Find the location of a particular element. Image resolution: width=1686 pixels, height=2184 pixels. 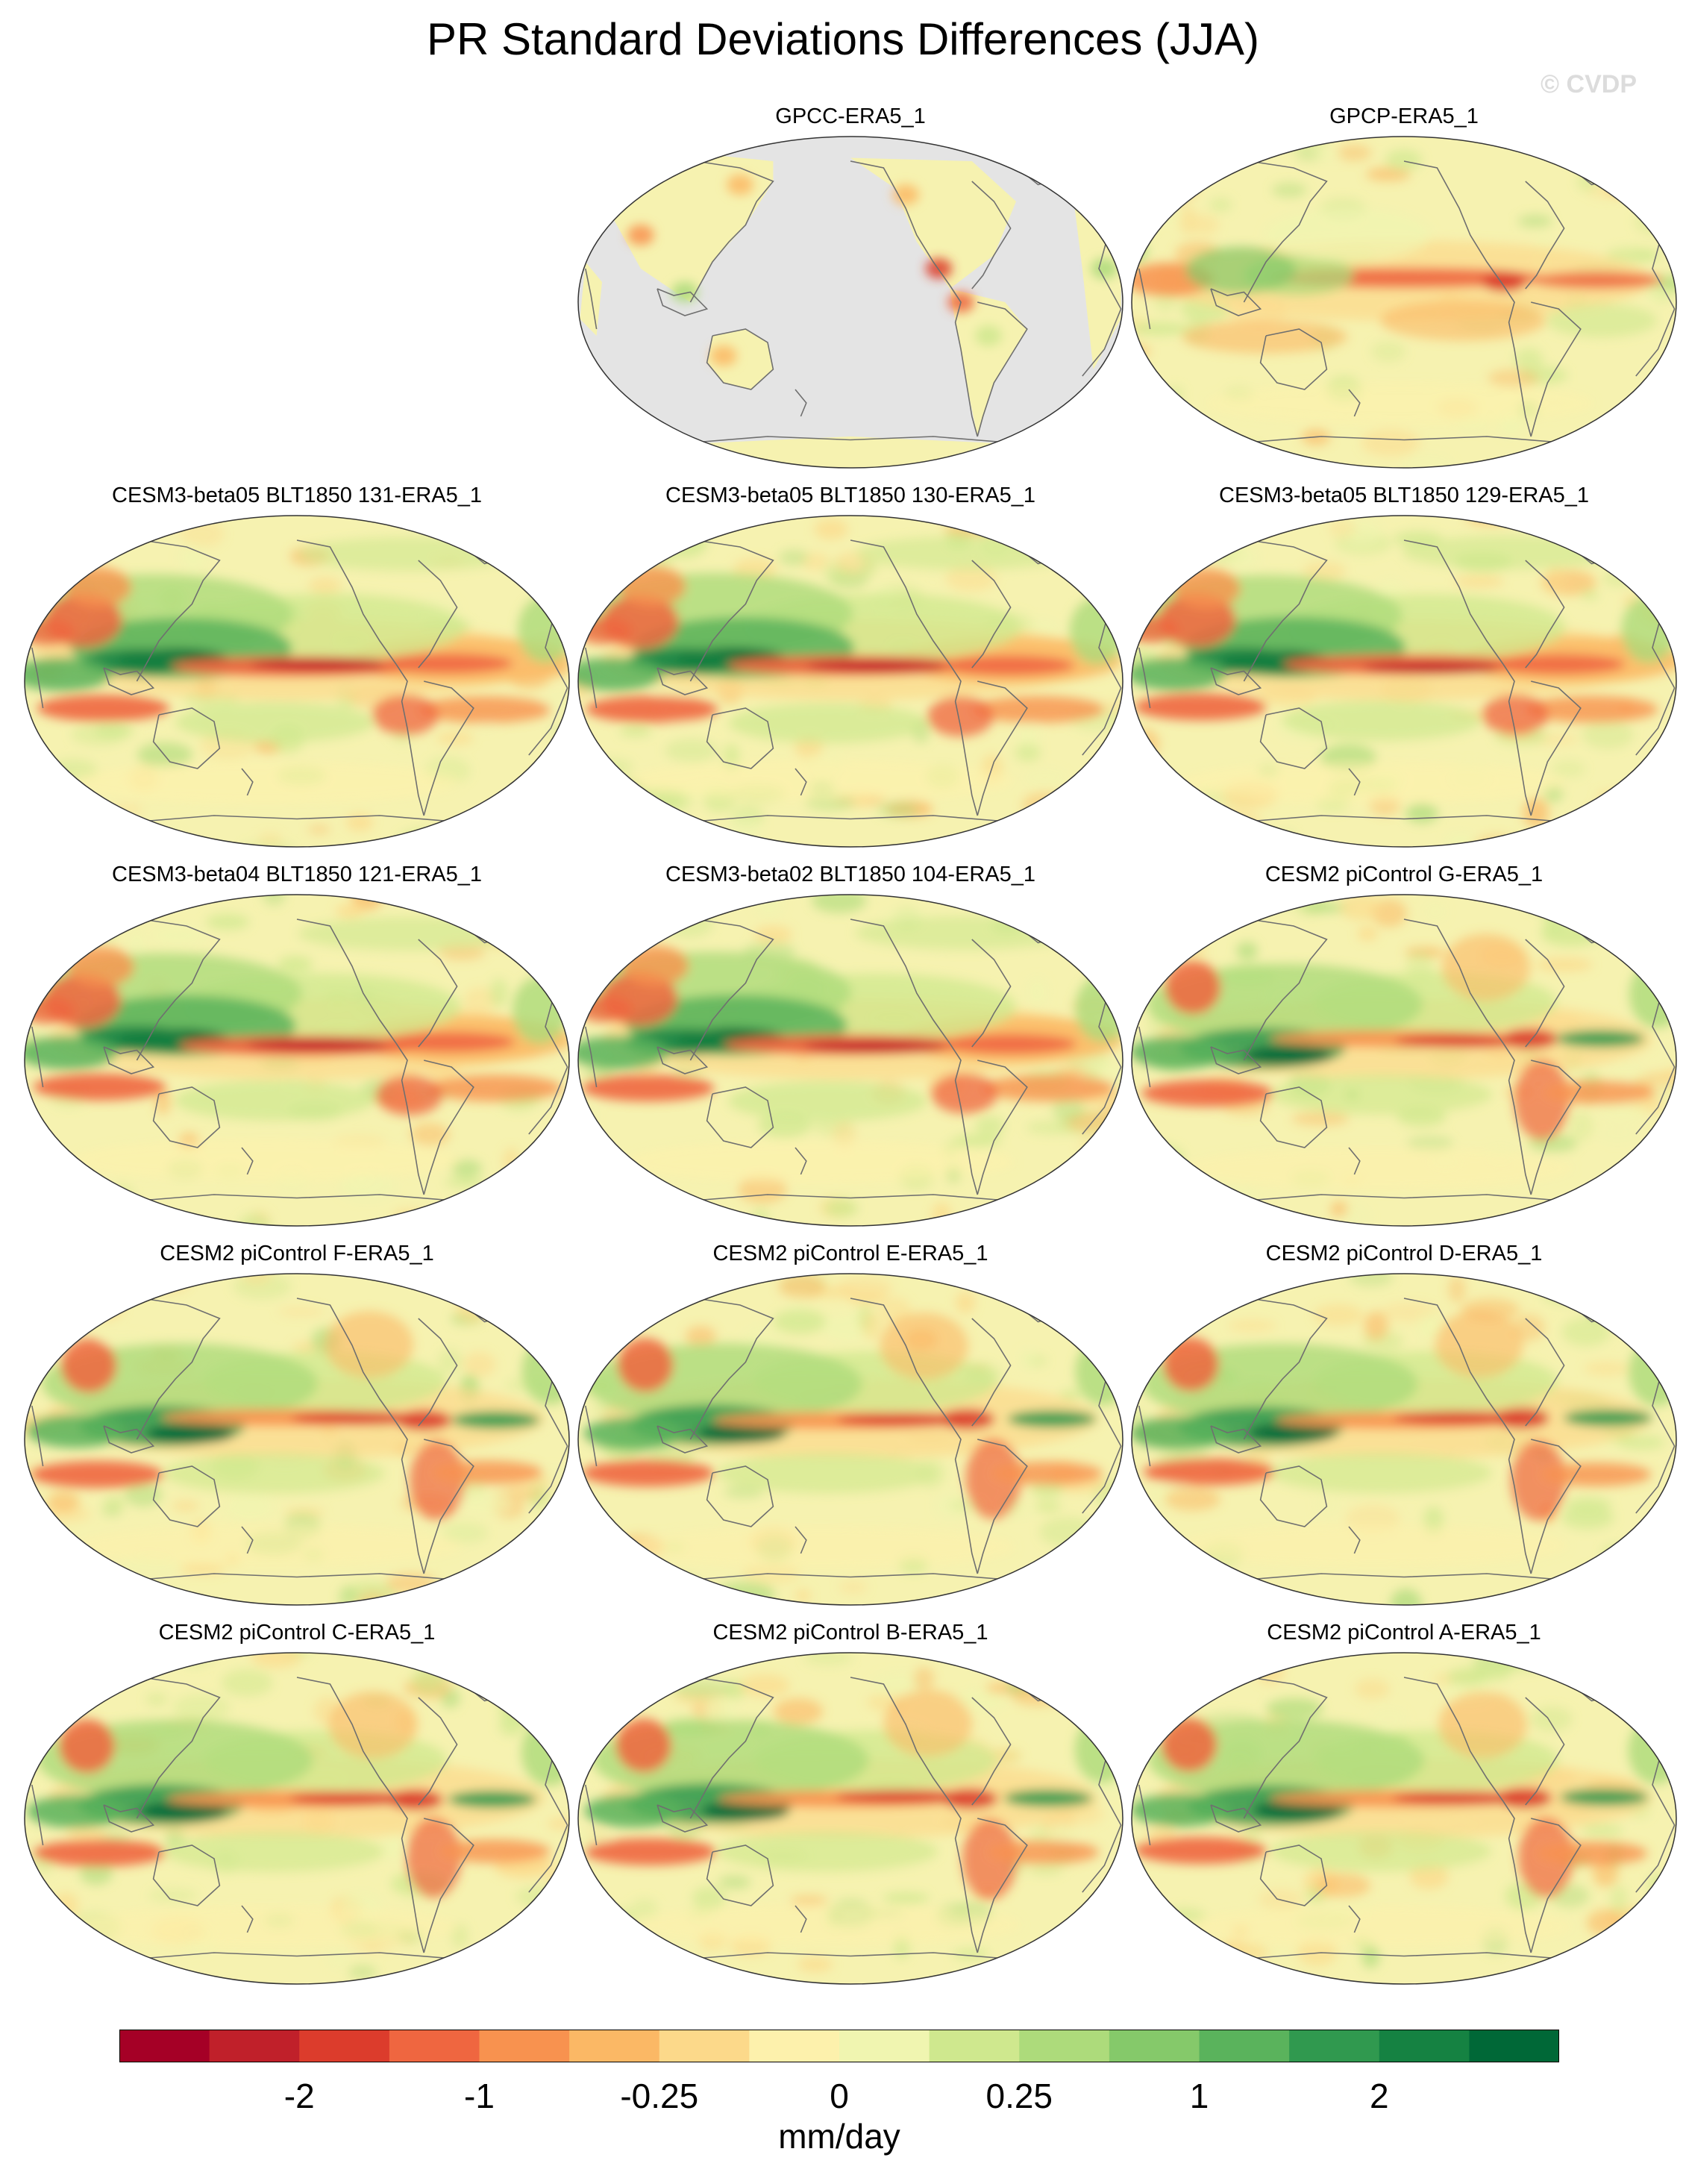

panel-title: CESM2 piControl F-ERA5_1 is located at coordinates (297, 1253).